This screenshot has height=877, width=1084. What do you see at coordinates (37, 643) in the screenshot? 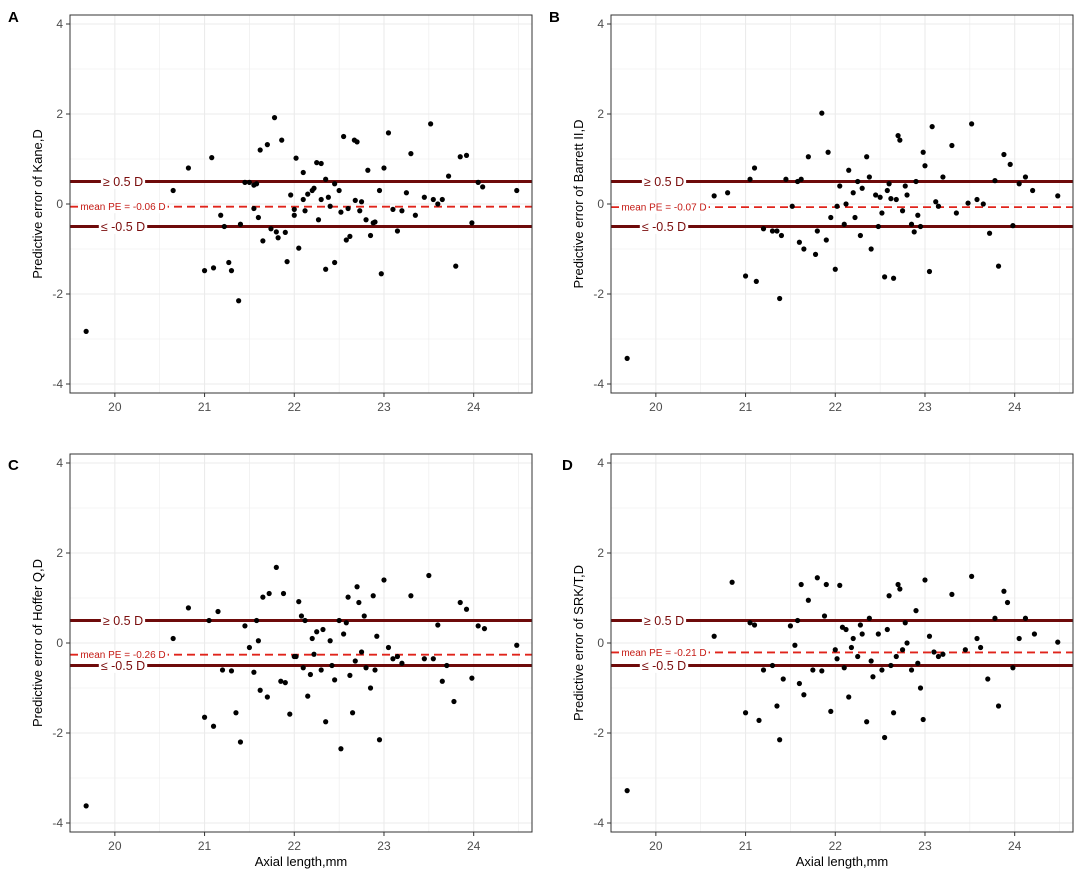
I see `y-axis-label-c: Predictive error of Hoffer Q,D` at bounding box center [37, 643].